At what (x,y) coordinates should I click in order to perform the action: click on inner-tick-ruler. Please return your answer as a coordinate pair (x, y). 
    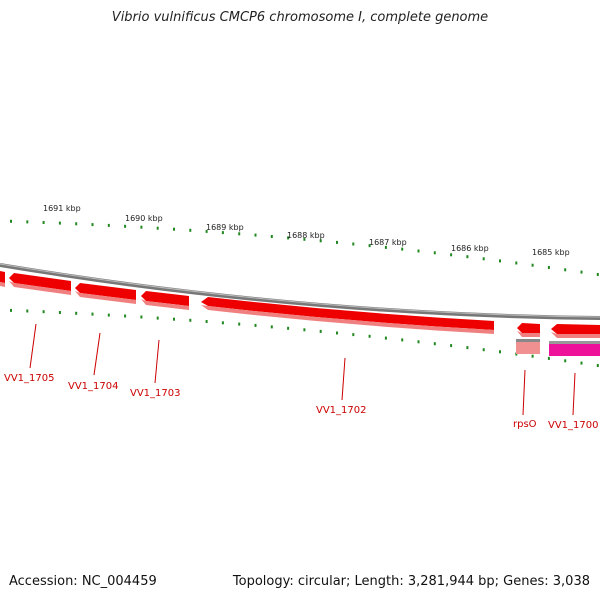
    Looking at the image, I should click on (304, 337).